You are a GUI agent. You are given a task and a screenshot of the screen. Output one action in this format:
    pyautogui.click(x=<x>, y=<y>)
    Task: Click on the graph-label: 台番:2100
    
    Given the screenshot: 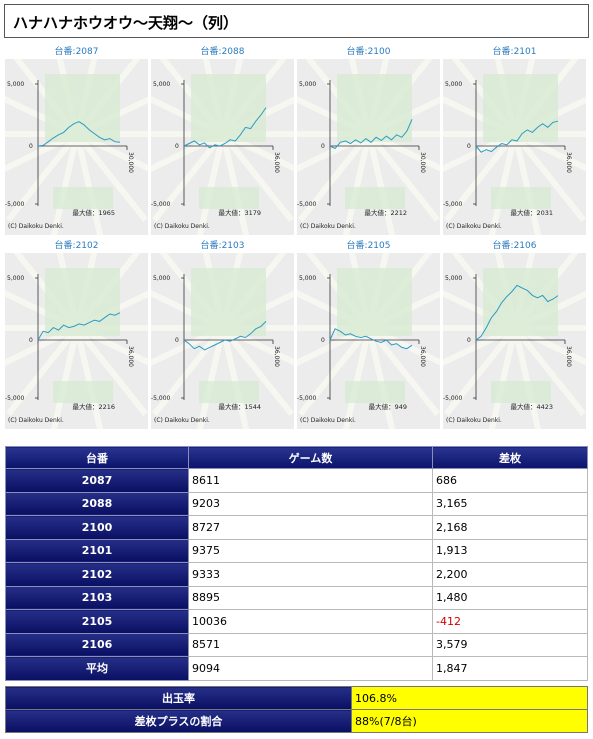 What is the action you would take?
    pyautogui.click(x=368, y=52)
    